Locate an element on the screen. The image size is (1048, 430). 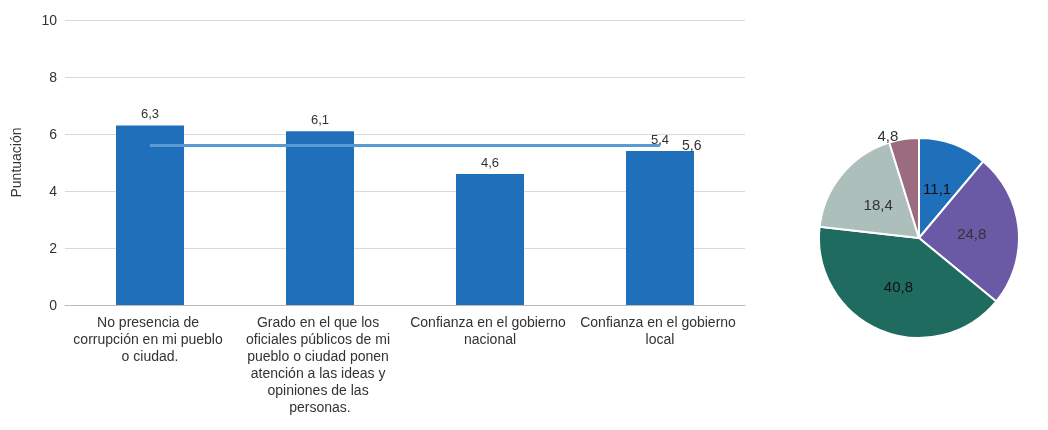
y-axis-title: Puntuación is located at coordinates (16, 162).